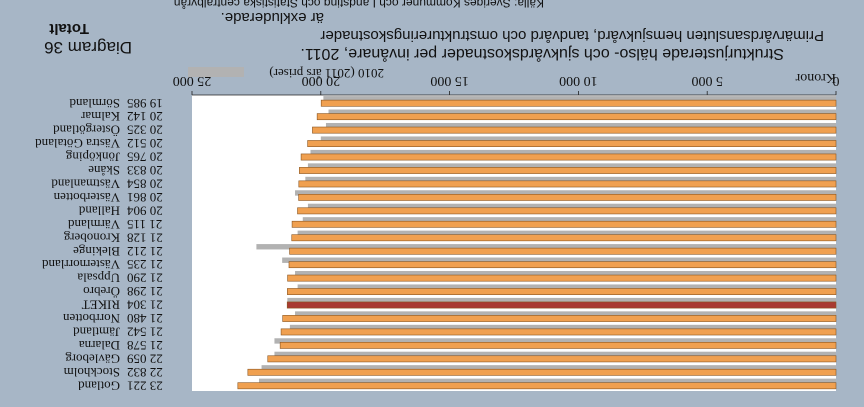 Image resolution: width=864 pixels, height=407 pixels. I want to click on bar-2011-kronoberg, so click(564, 238).